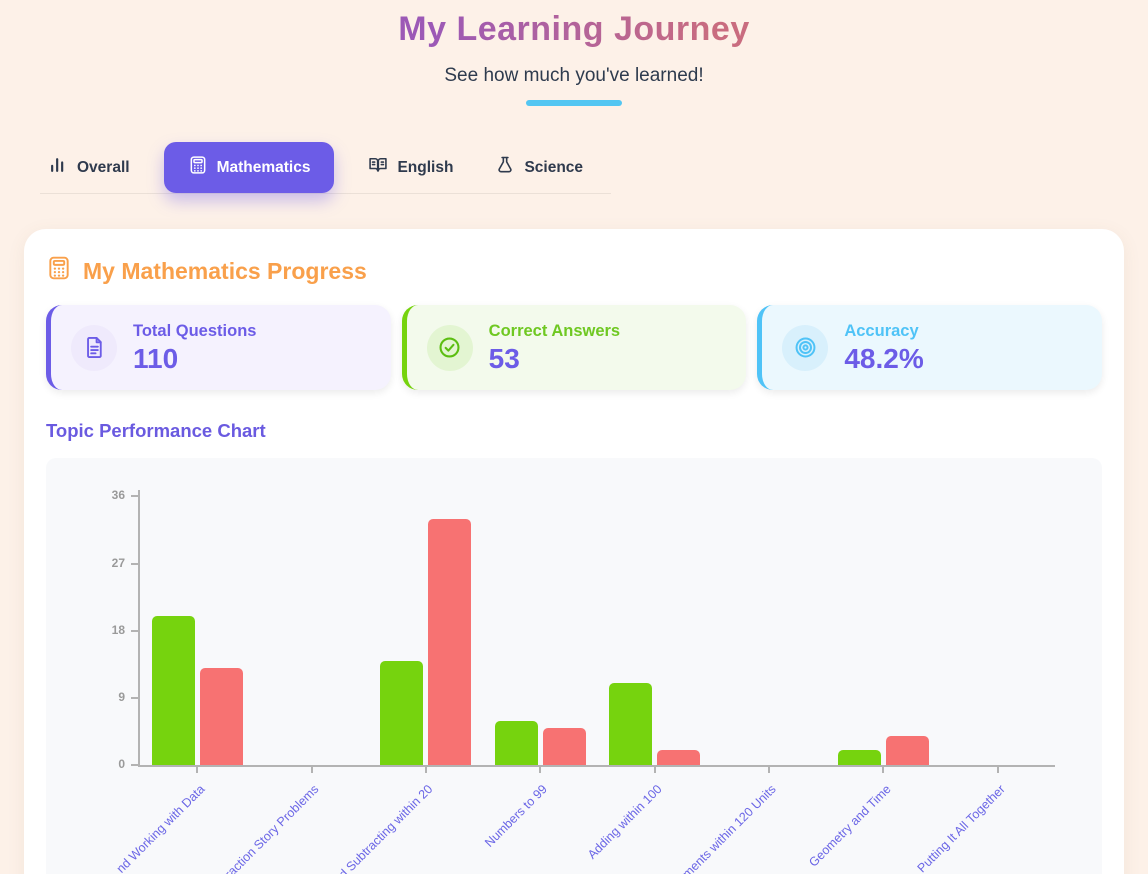 This screenshot has width=1148, height=874. Describe the element at coordinates (849, 826) in the screenshot. I see `x-axis-label-text: Geometry and Time` at that location.